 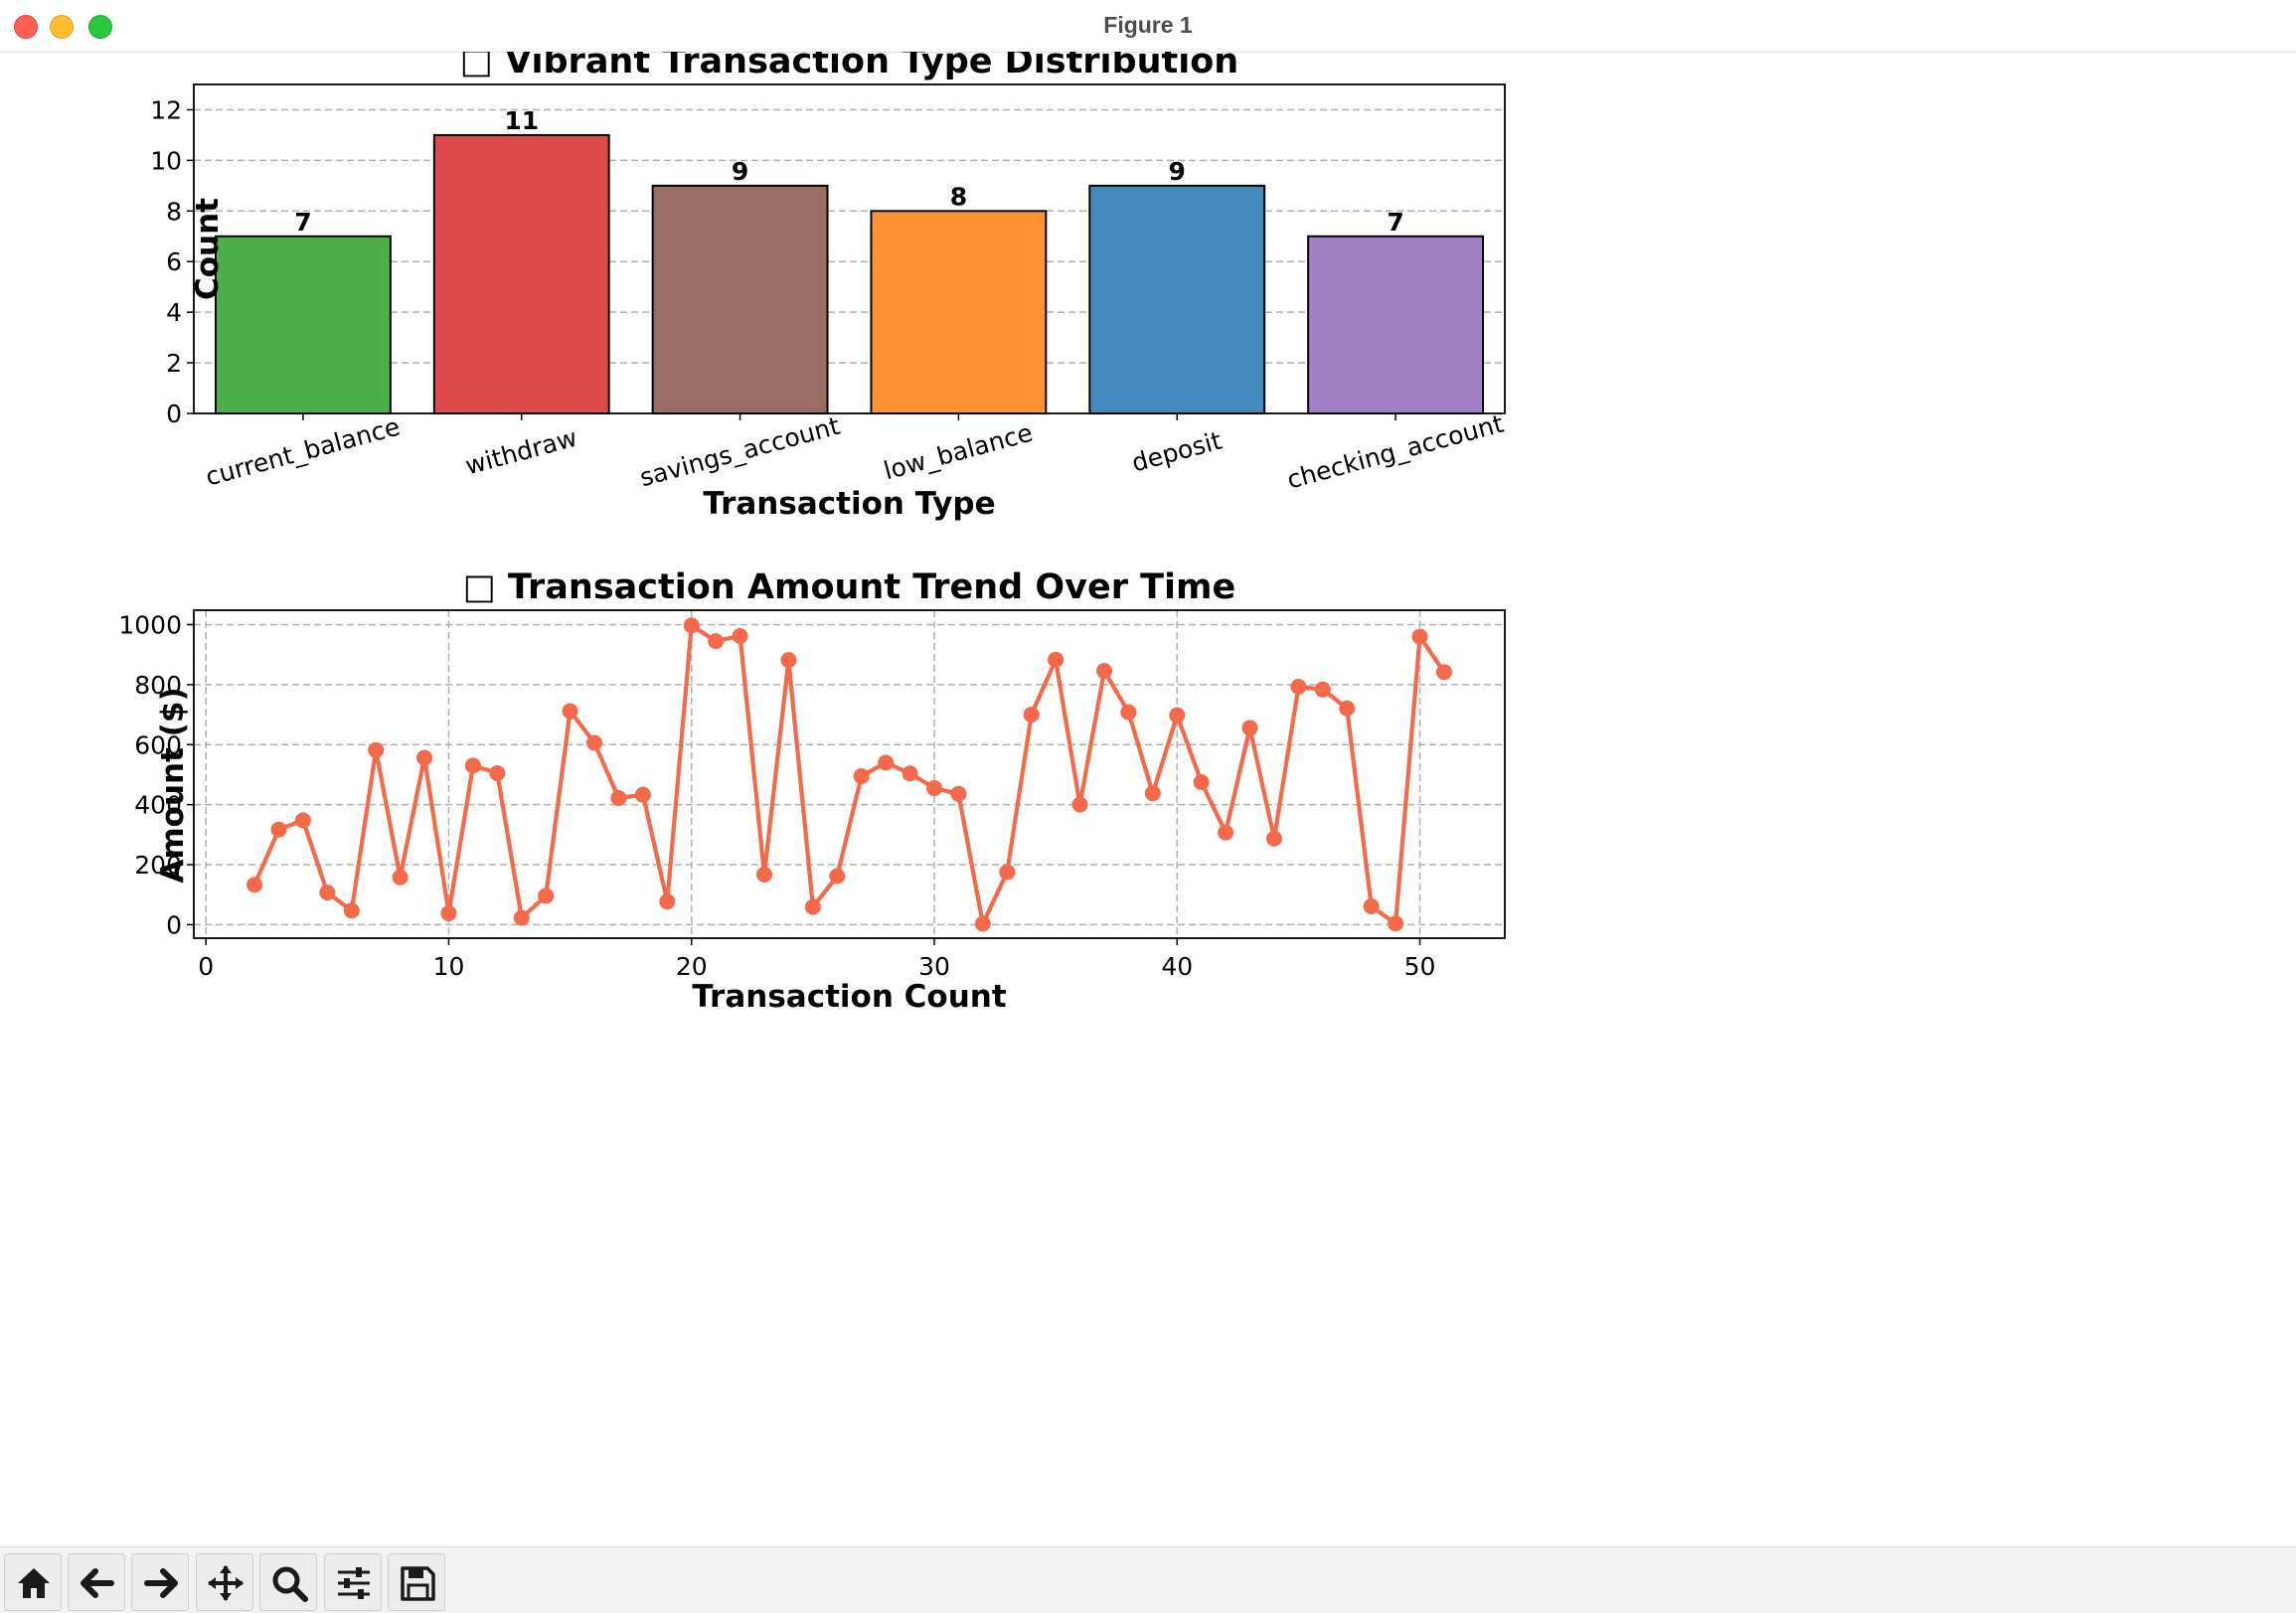 I want to click on x-tick-label: 30, so click(x=934, y=966).